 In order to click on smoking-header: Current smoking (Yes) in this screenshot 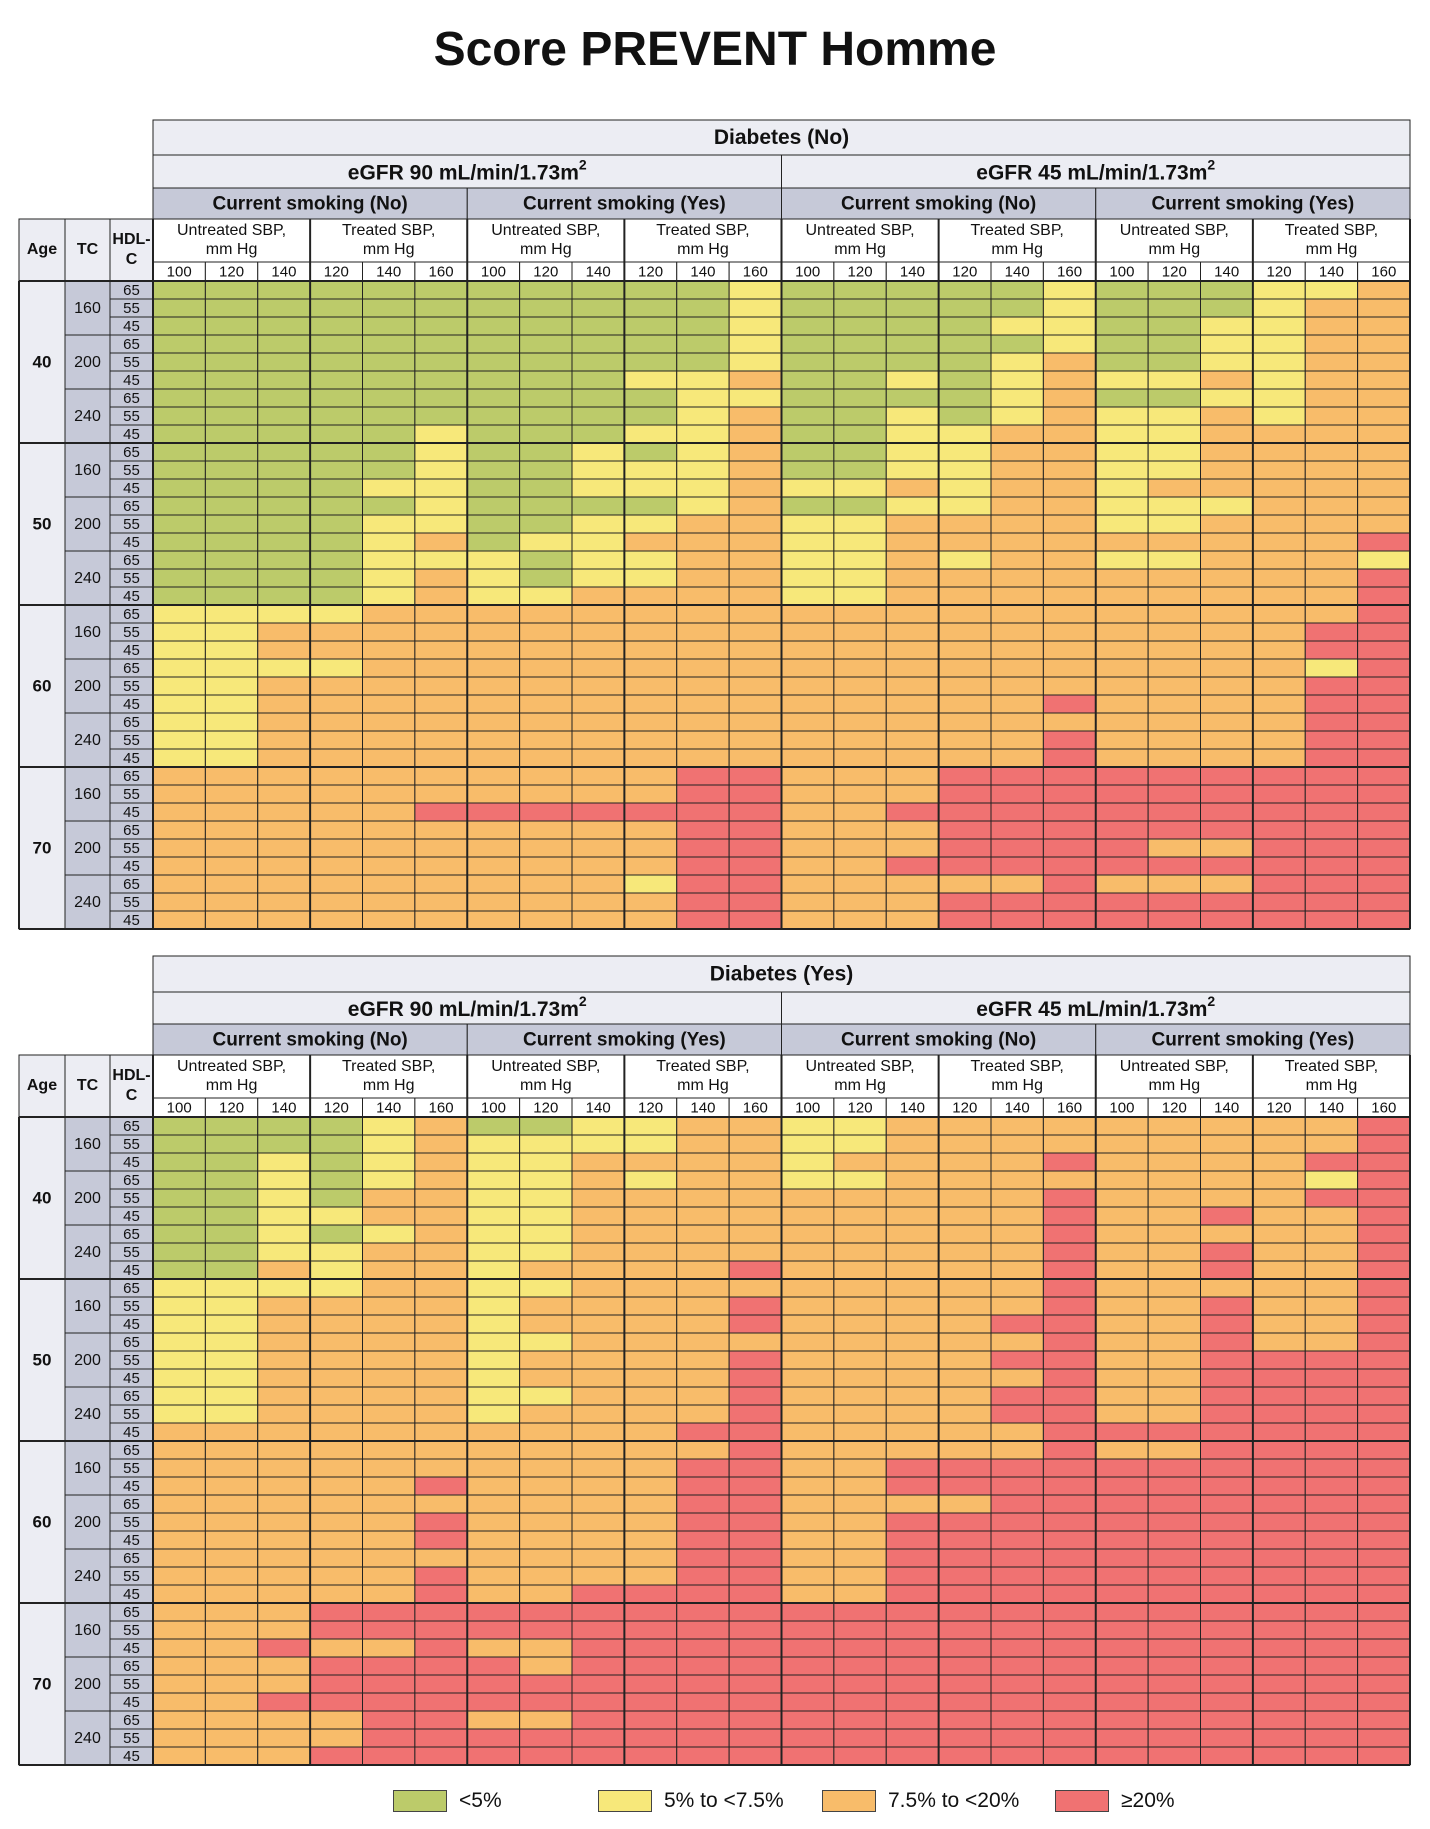, I will do `click(1253, 1040)`.